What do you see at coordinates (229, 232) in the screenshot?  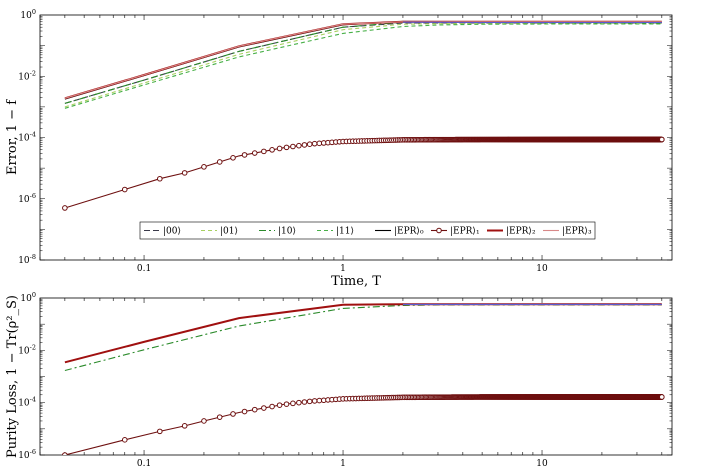 I see `legend-label: |01⟩` at bounding box center [229, 232].